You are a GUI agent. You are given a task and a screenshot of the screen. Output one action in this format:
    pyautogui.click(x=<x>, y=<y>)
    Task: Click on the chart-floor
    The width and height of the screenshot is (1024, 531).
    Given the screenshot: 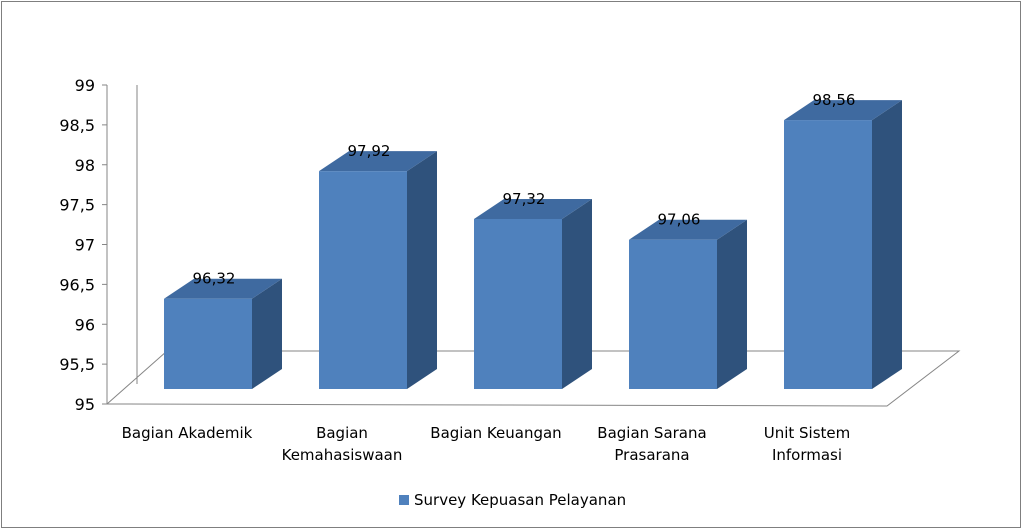 What is the action you would take?
    pyautogui.click(x=533, y=378)
    